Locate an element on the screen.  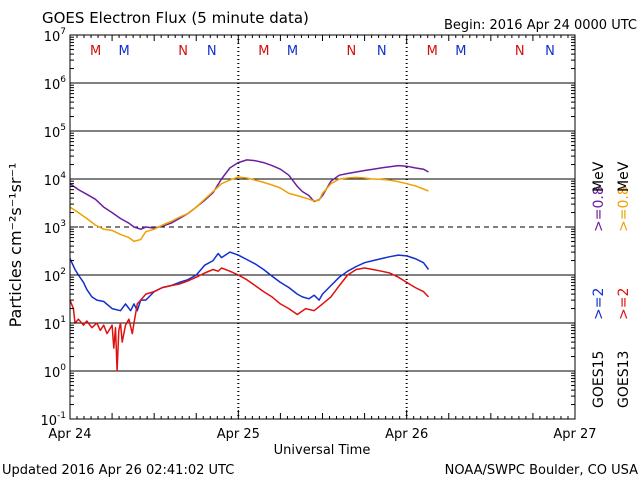
begin-time: Begin: 2016 Apr 24 0000 UTC is located at coordinates (540, 25).